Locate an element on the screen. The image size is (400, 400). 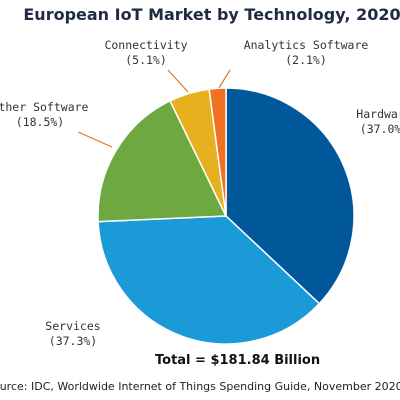
chart-title: European IoT Market by Technology, 2020 is located at coordinates (211, 14).